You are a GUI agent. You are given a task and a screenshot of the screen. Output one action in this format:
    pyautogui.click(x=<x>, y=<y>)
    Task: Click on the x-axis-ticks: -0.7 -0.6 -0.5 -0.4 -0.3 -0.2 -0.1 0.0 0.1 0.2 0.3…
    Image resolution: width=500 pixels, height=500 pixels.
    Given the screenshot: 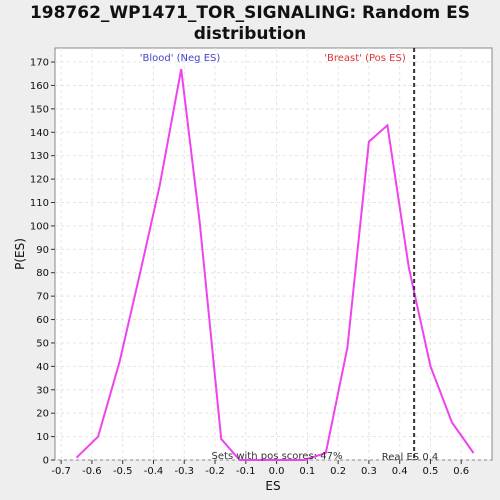 What is the action you would take?
    pyautogui.click(x=260, y=468)
    